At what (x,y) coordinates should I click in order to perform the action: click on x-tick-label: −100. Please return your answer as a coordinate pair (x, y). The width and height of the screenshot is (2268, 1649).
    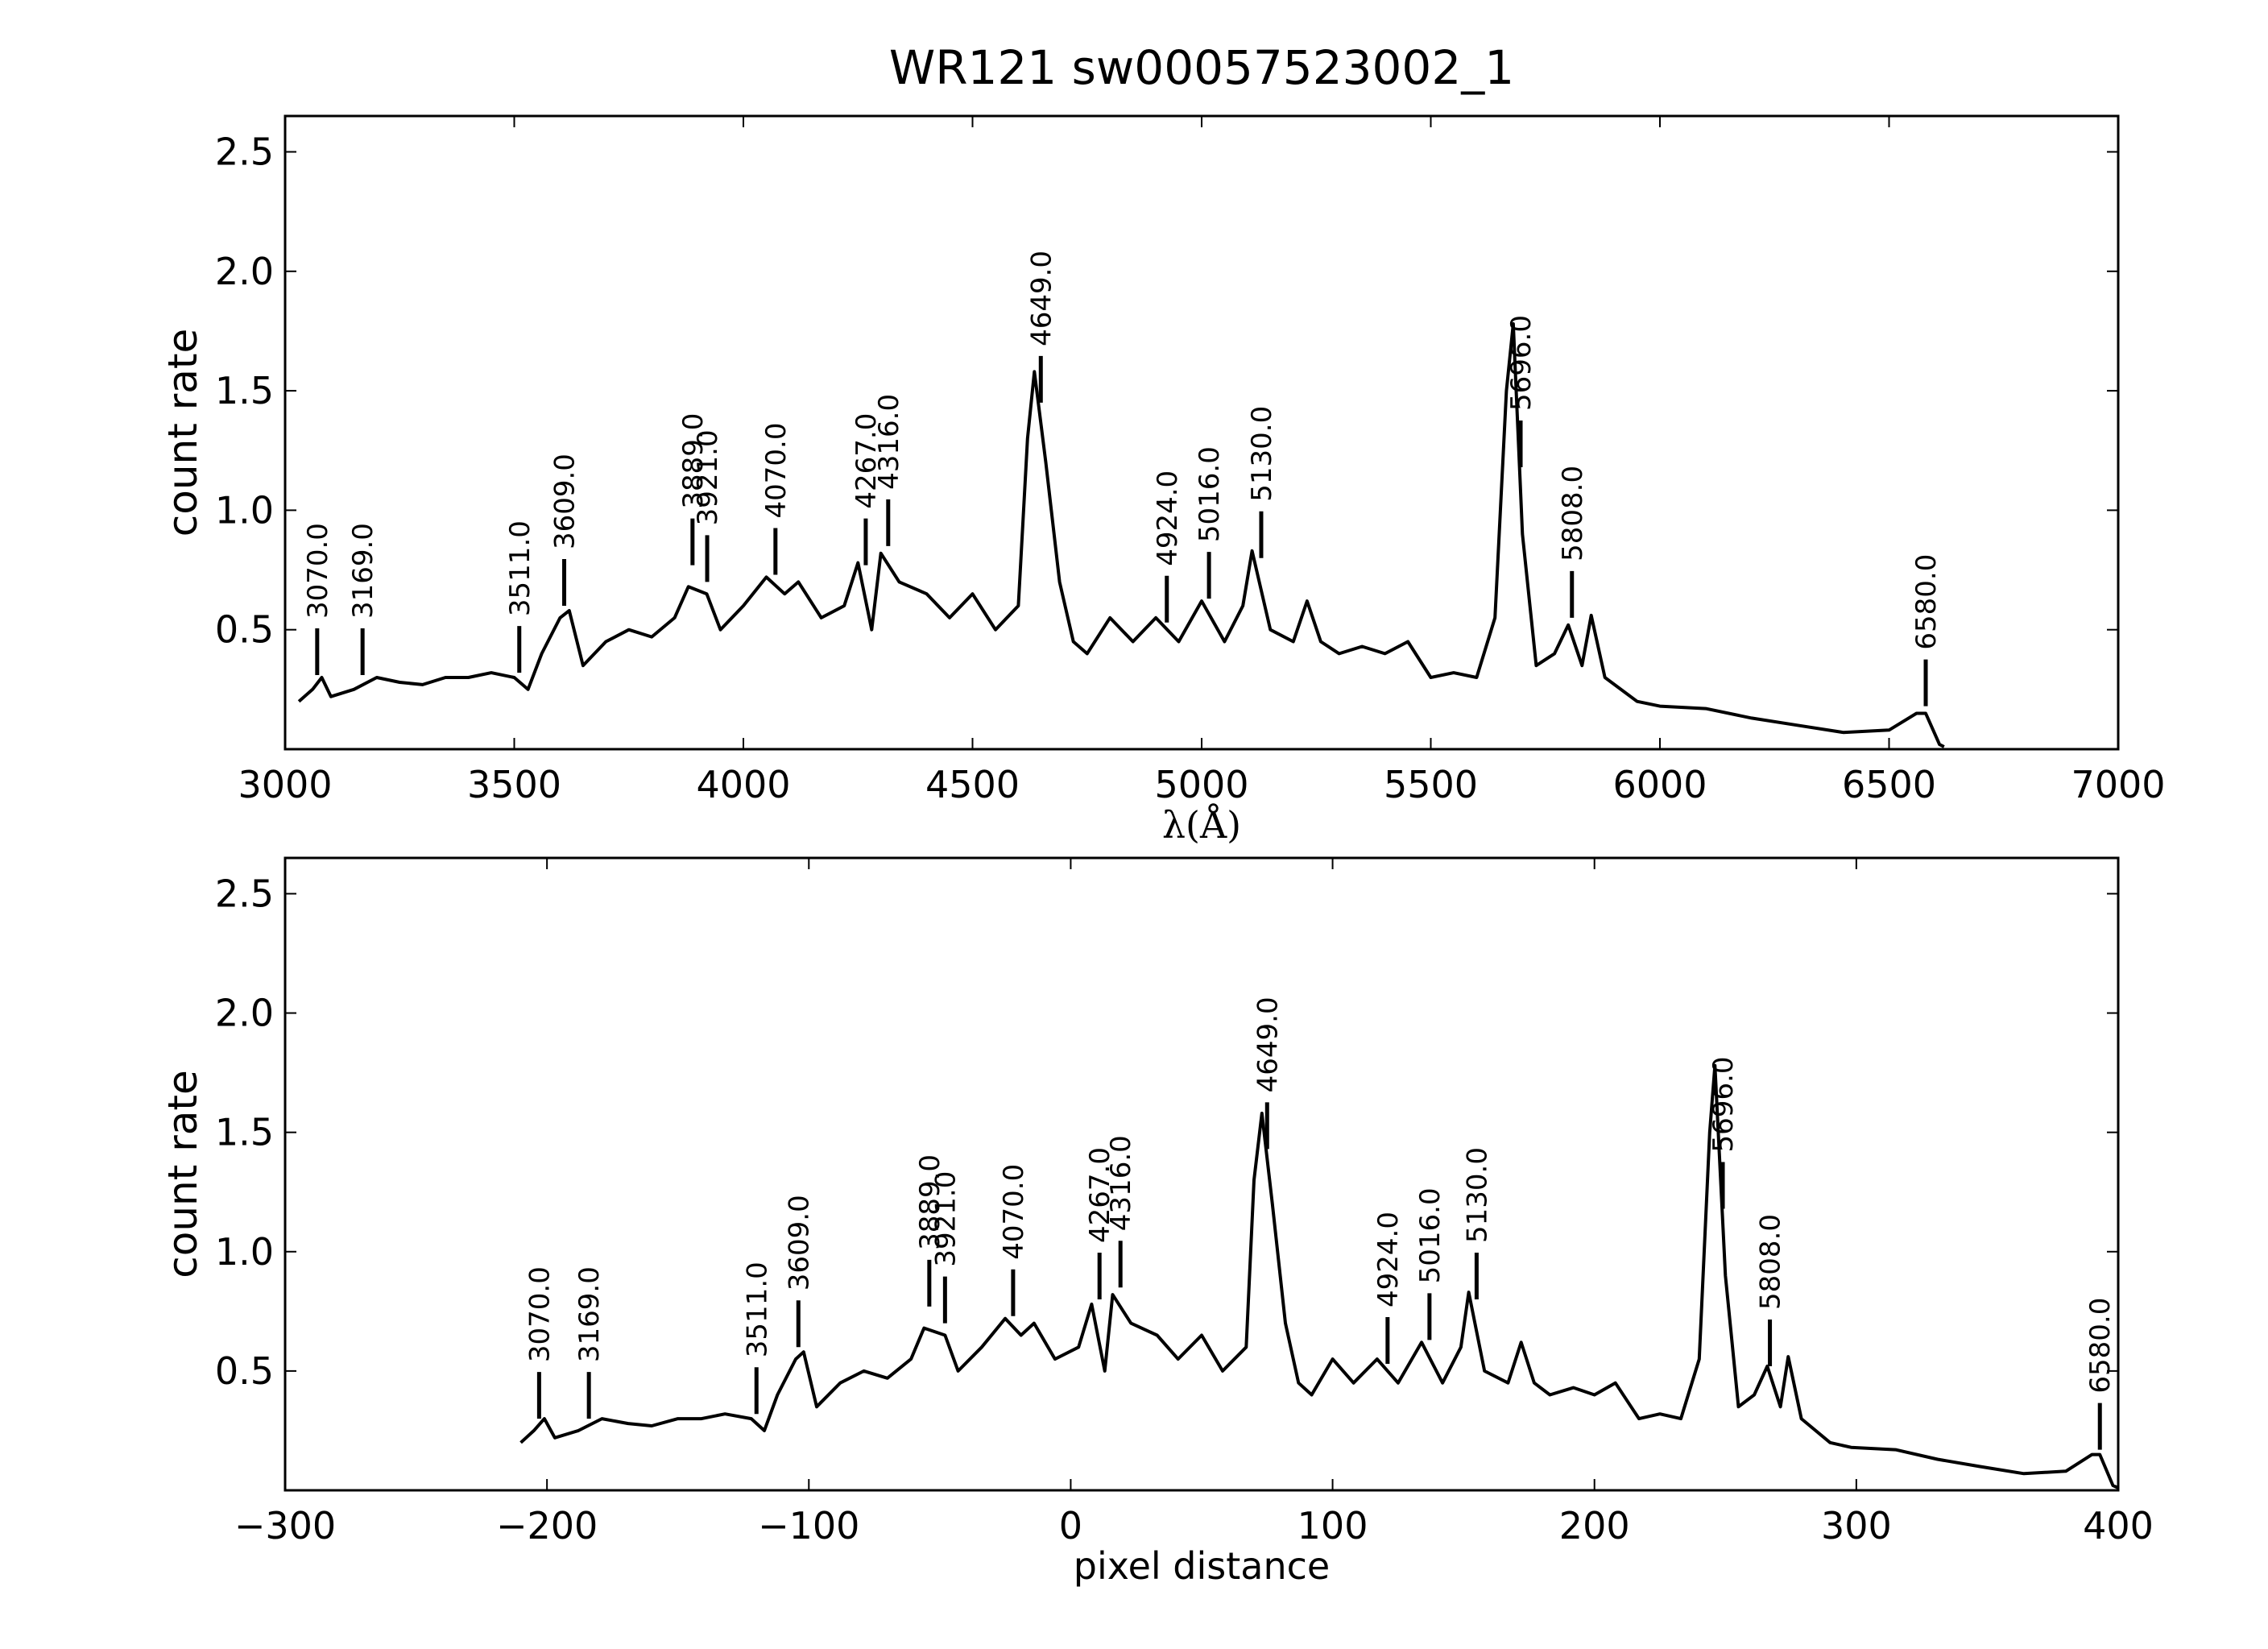
    Looking at the image, I should click on (808, 1525).